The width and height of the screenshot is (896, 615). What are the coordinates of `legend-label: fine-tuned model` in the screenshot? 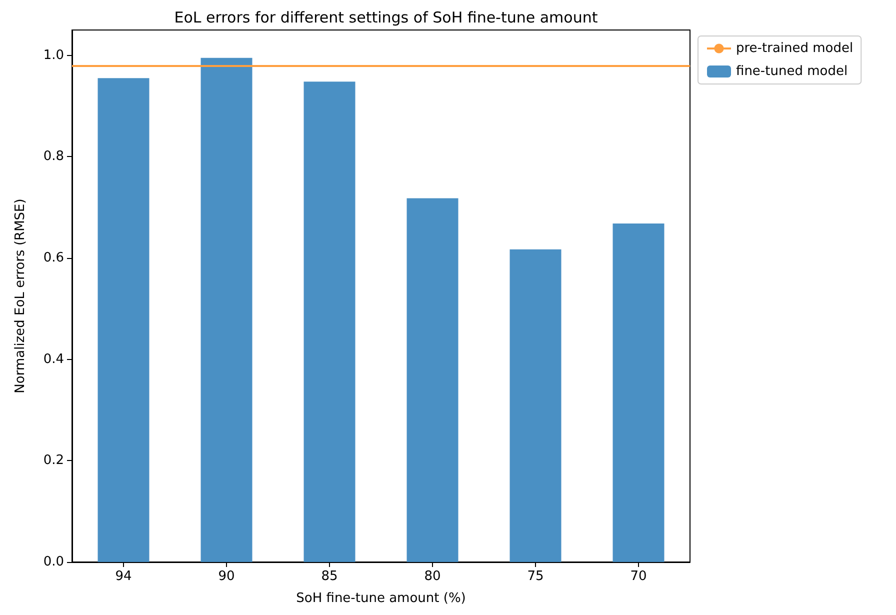 It's located at (792, 71).